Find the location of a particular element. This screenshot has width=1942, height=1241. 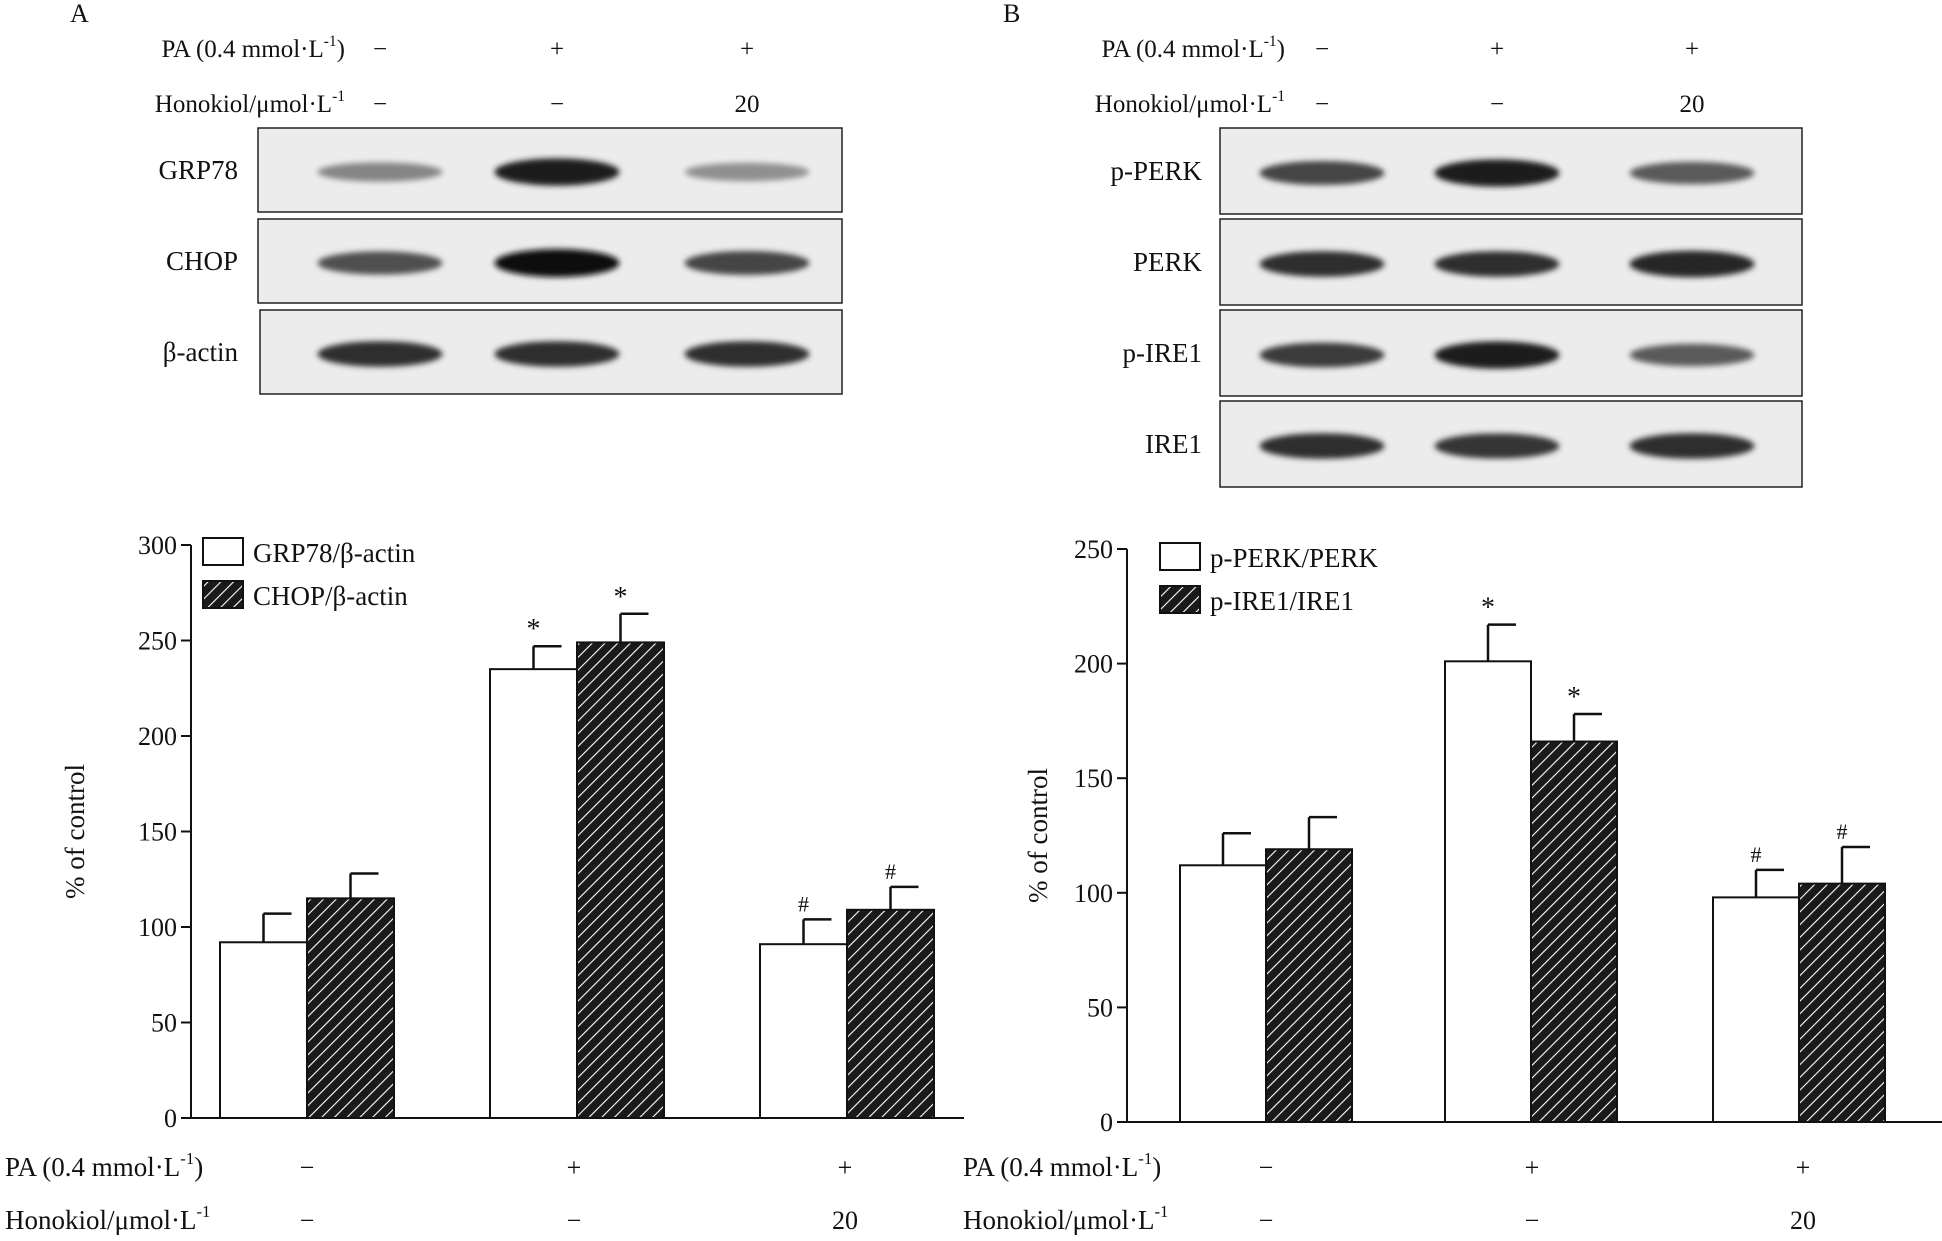

y-axis-title: % of control is located at coordinates (75, 831).